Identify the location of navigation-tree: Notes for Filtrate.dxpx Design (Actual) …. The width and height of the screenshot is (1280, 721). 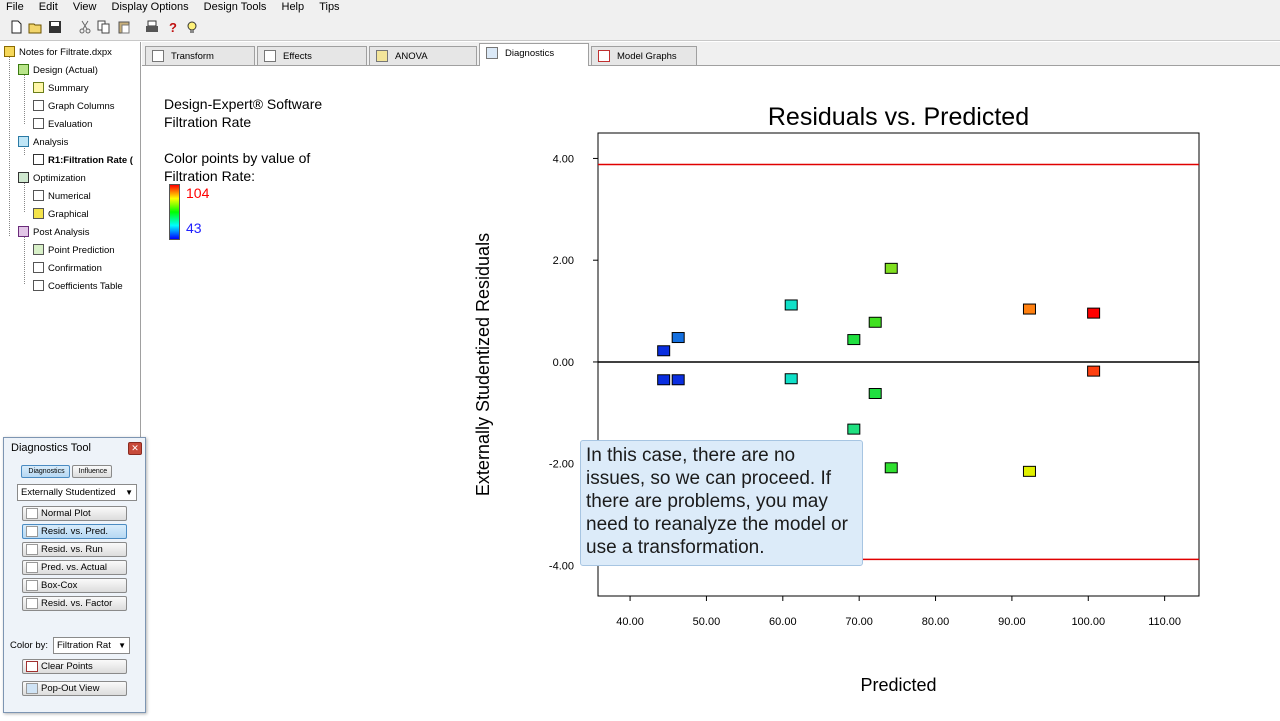
(70, 239).